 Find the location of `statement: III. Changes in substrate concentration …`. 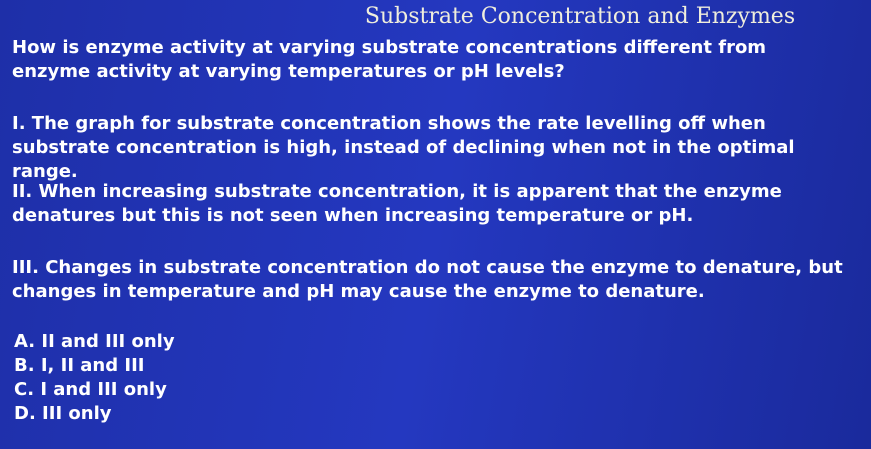

statement: III. Changes in substrate concentration … is located at coordinates (427, 279).